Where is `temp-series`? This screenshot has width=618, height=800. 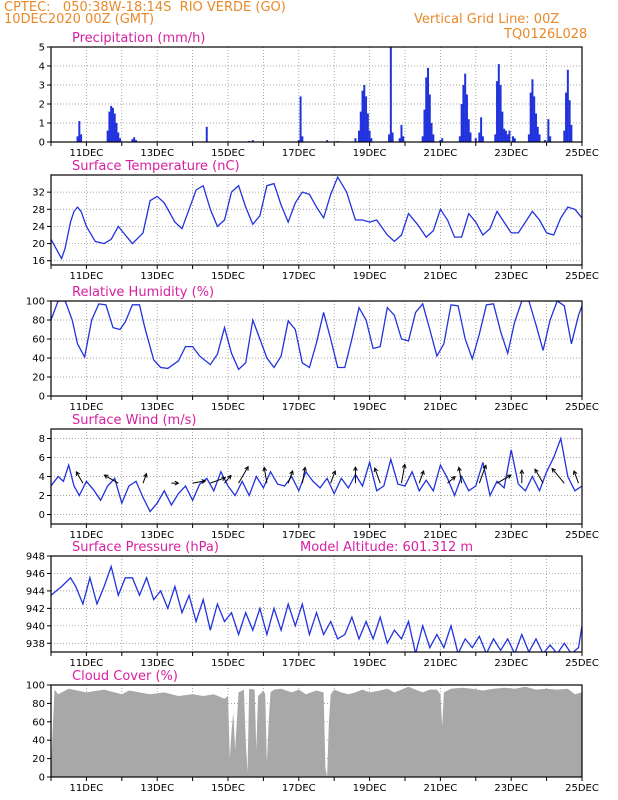
temp-series is located at coordinates (316, 218).